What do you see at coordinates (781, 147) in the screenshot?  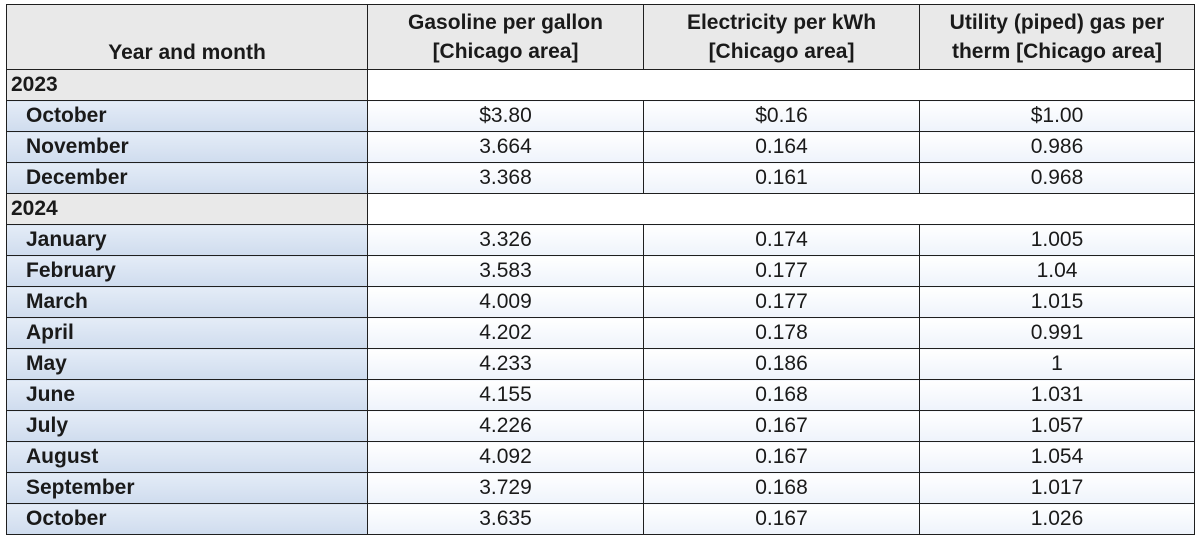 I see `electricity-price-cell: 0.164` at bounding box center [781, 147].